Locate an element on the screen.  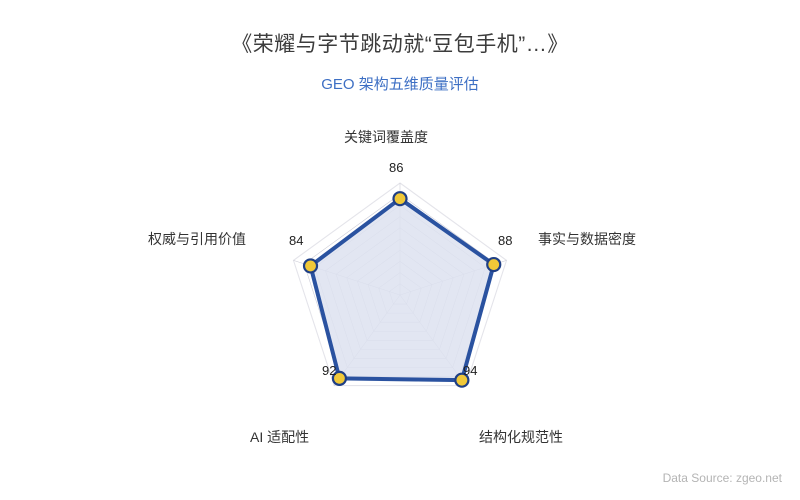
radar-markers is located at coordinates (402, 289).